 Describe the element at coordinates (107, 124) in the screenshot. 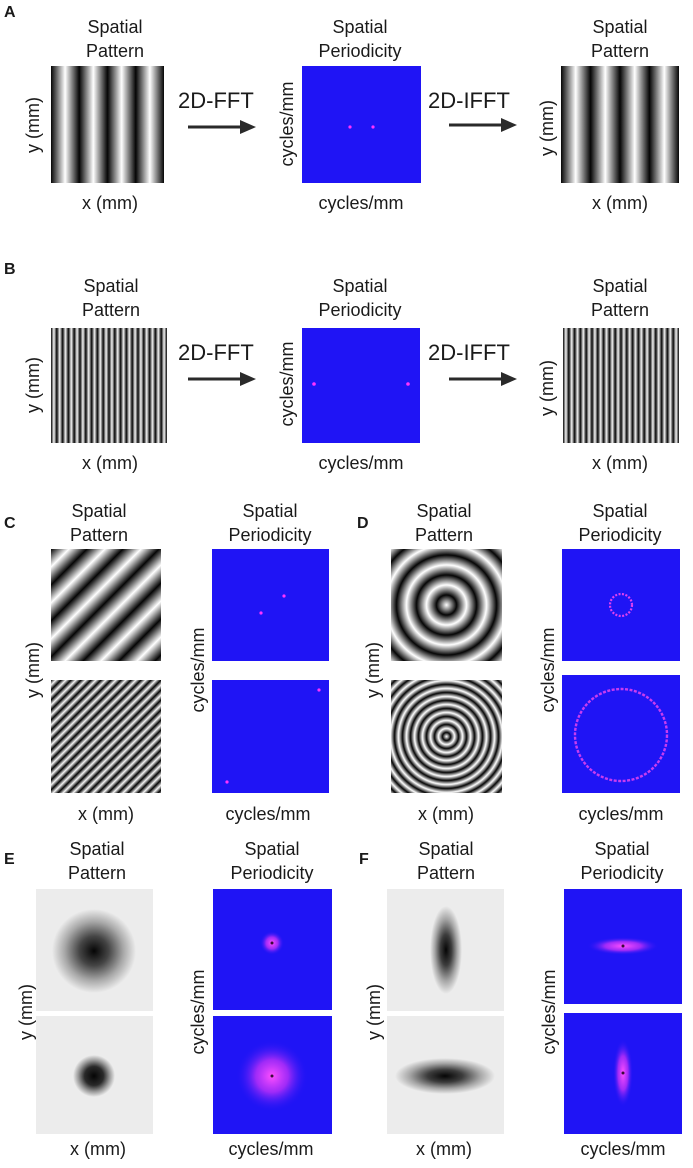

I see `pattern-a-left` at that location.